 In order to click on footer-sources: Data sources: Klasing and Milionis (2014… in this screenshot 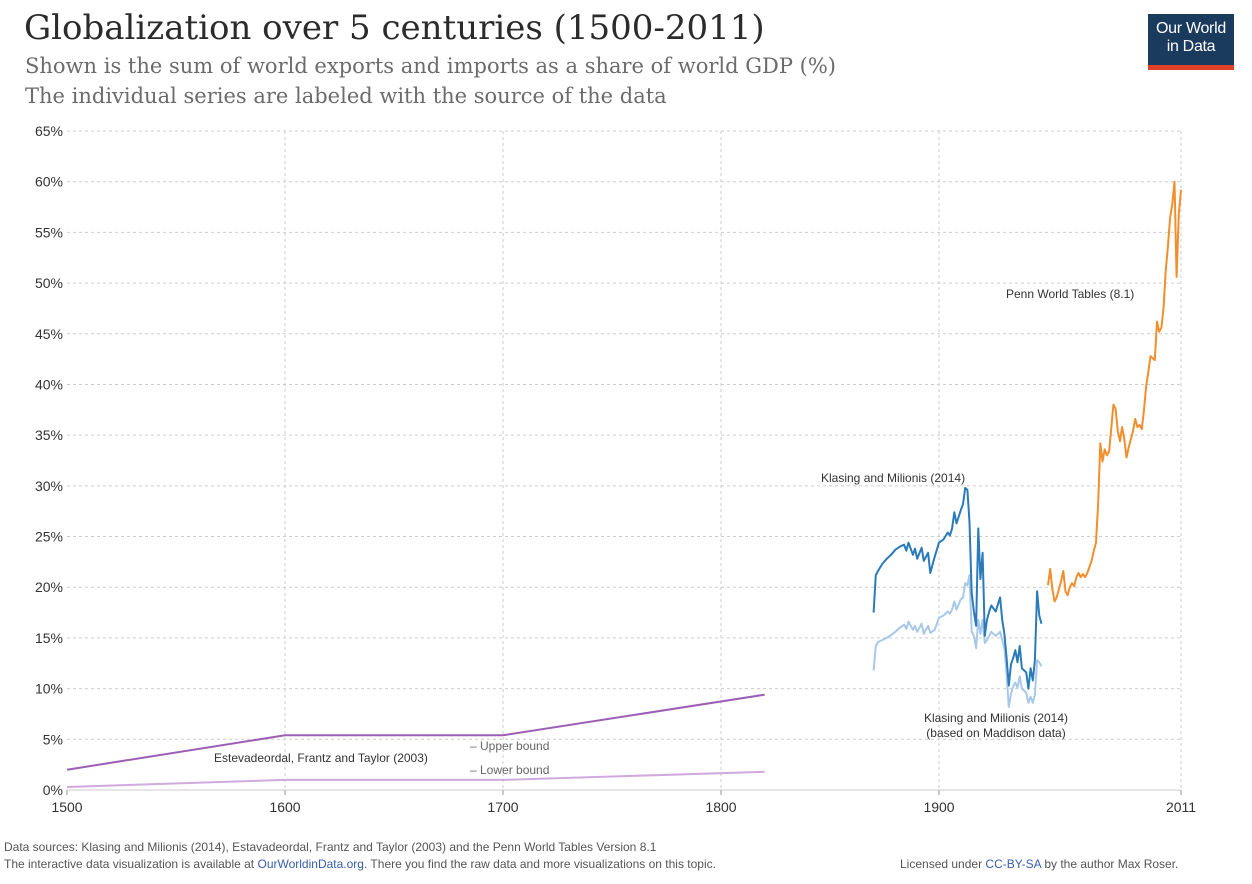, I will do `click(330, 847)`.